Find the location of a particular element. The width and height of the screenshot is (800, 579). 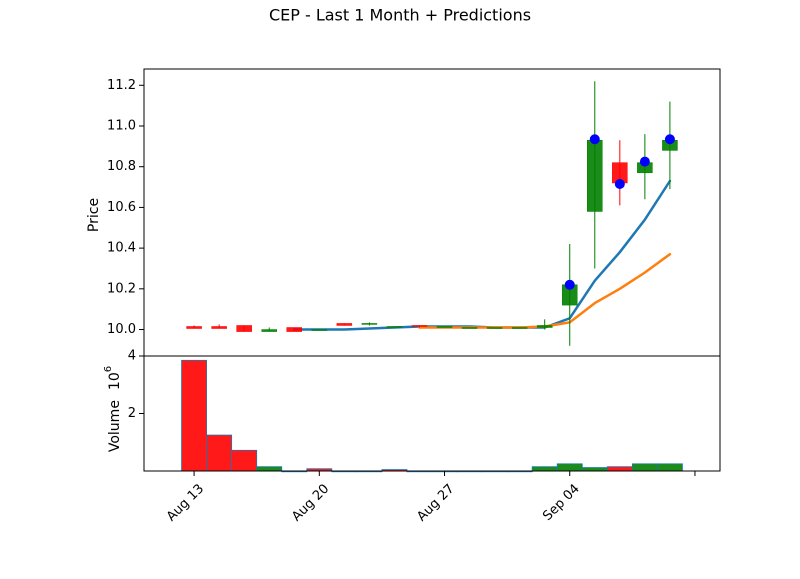

volume-panel-border is located at coordinates (432, 413).